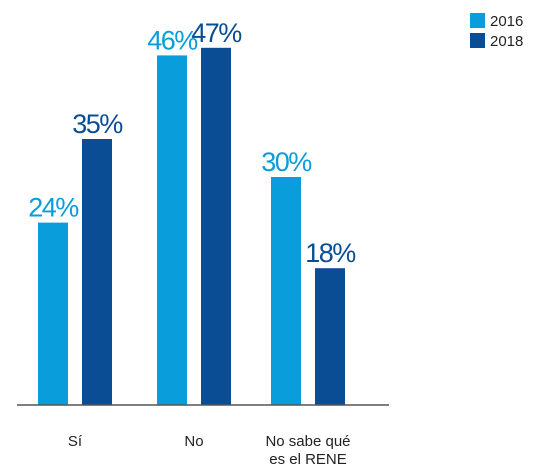 Image resolution: width=546 pixels, height=473 pixels. What do you see at coordinates (53, 208) in the screenshot?
I see `value-label-2016-0: 24%` at bounding box center [53, 208].